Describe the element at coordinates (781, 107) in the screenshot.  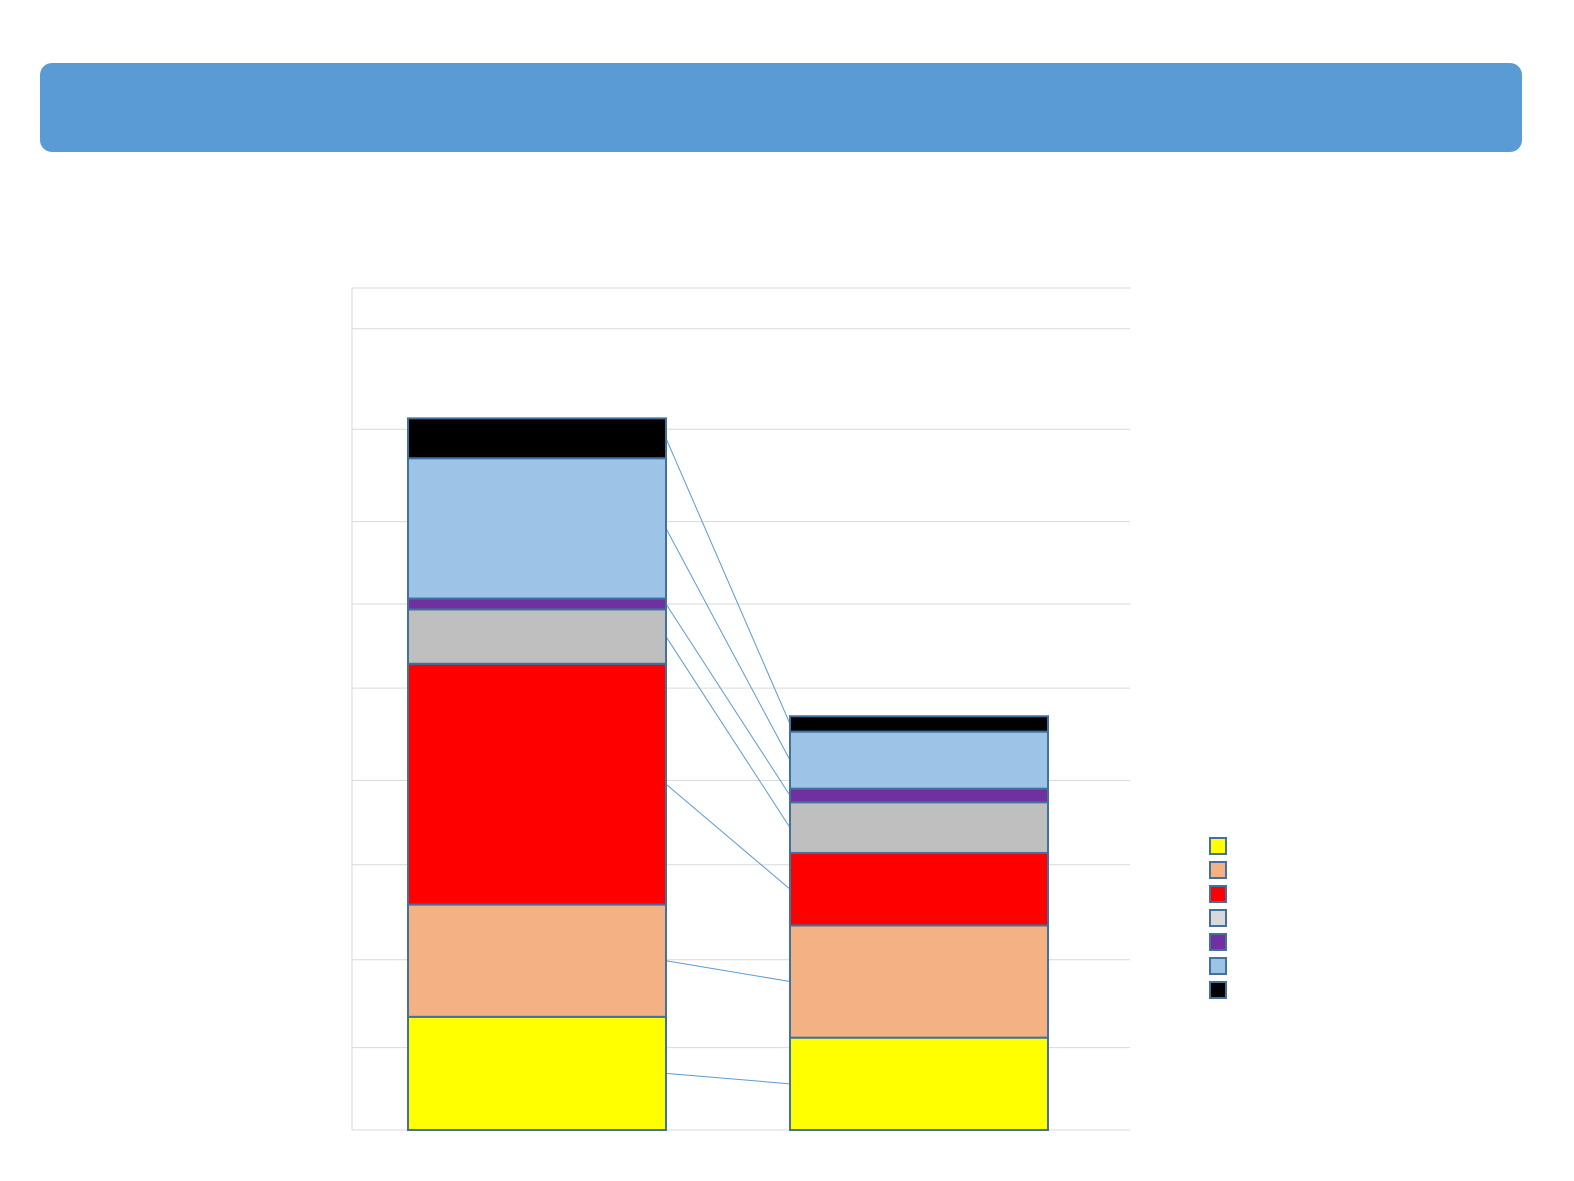
I see `header-banner` at that location.